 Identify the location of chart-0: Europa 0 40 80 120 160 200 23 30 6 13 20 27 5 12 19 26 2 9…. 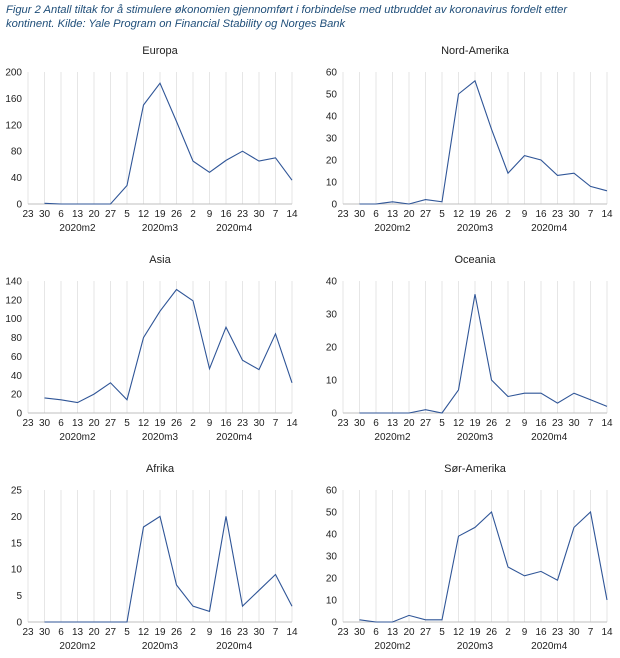
(151, 139).